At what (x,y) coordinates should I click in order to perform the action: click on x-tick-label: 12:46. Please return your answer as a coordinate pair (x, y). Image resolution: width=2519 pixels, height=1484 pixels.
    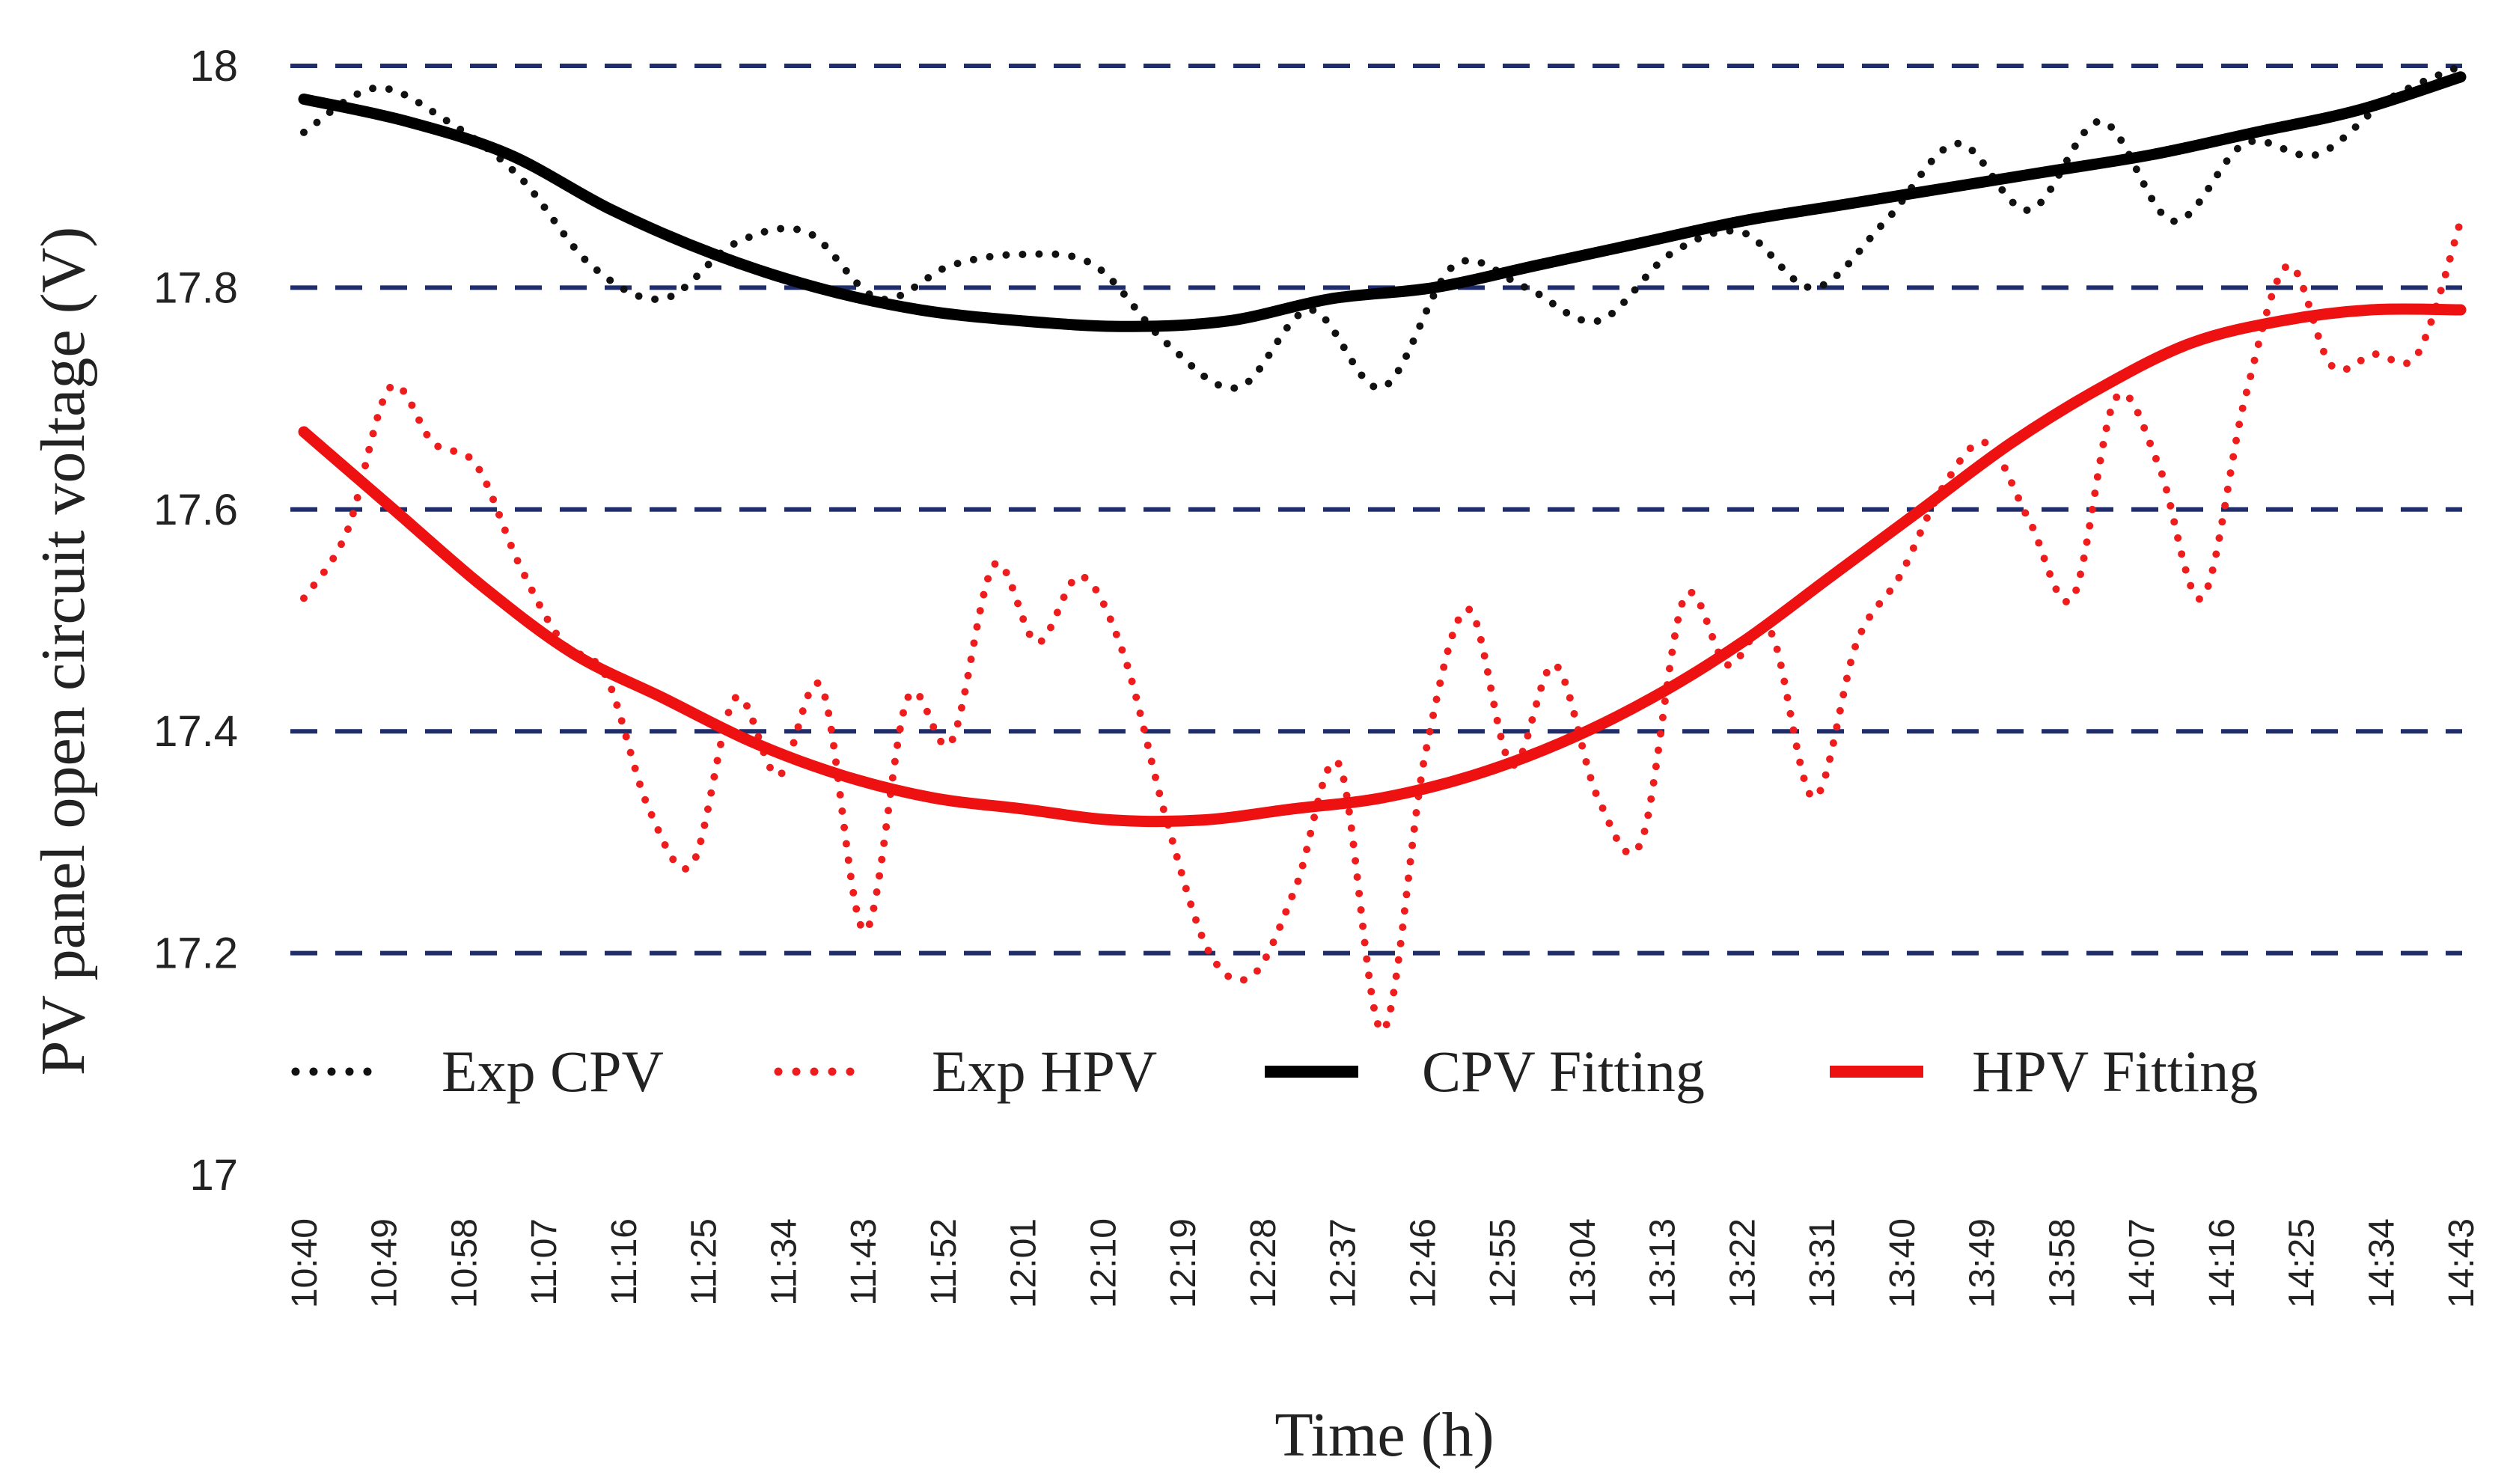
    Looking at the image, I should click on (1423, 1263).